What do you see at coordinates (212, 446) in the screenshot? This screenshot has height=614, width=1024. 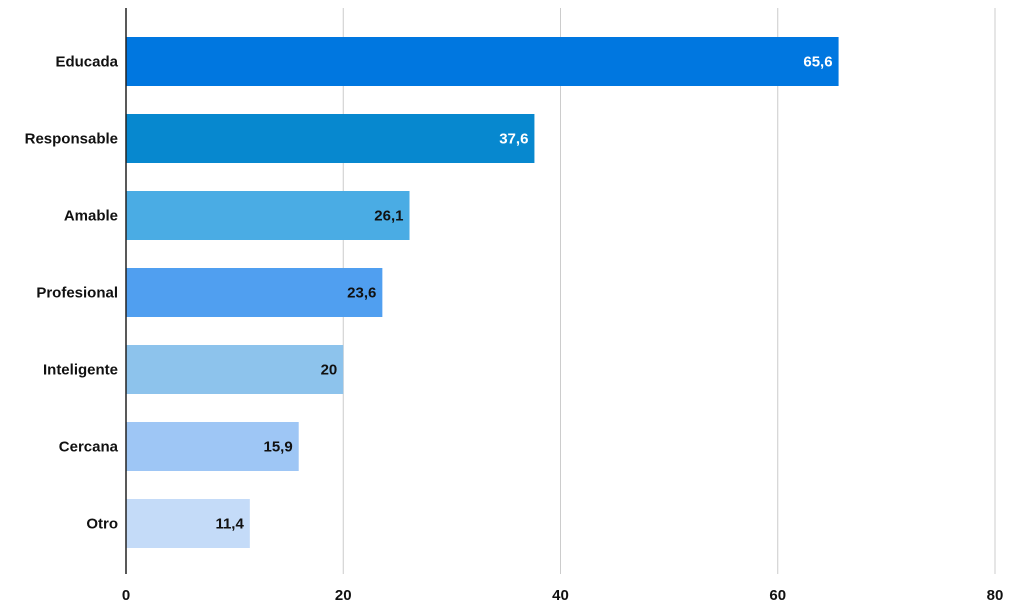 I see `bar-cercana` at bounding box center [212, 446].